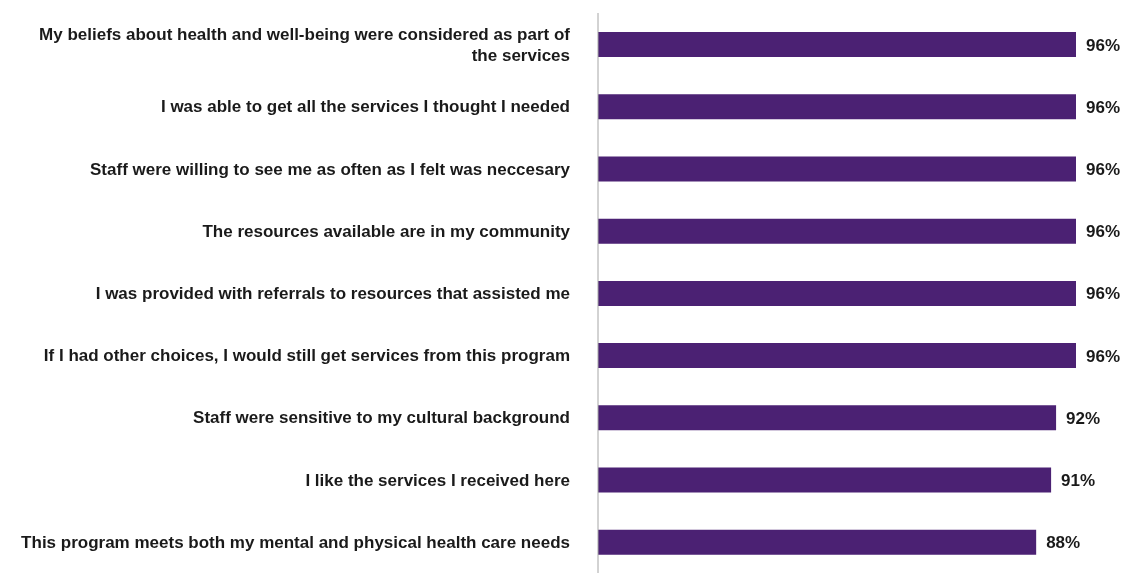  What do you see at coordinates (437, 480) in the screenshot?
I see `y-tick-label: I like the services I received here` at bounding box center [437, 480].